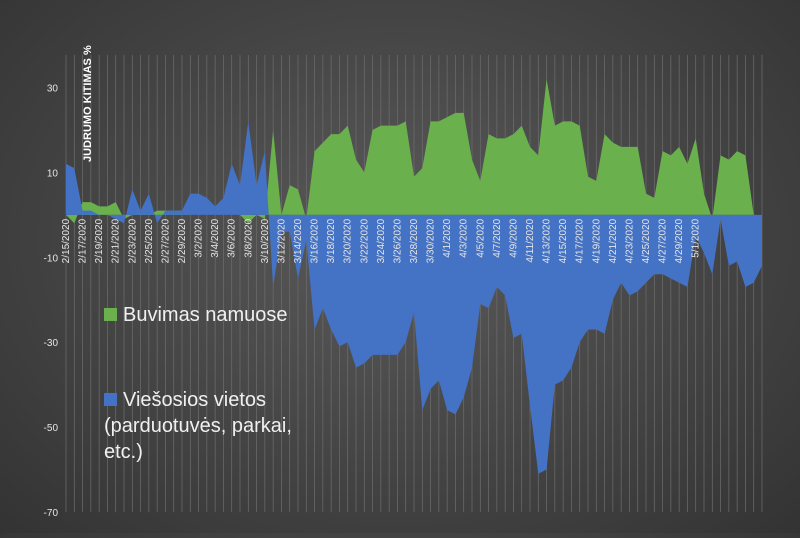  I want to click on x-tick-label: 3/18/2020, so click(331, 240).